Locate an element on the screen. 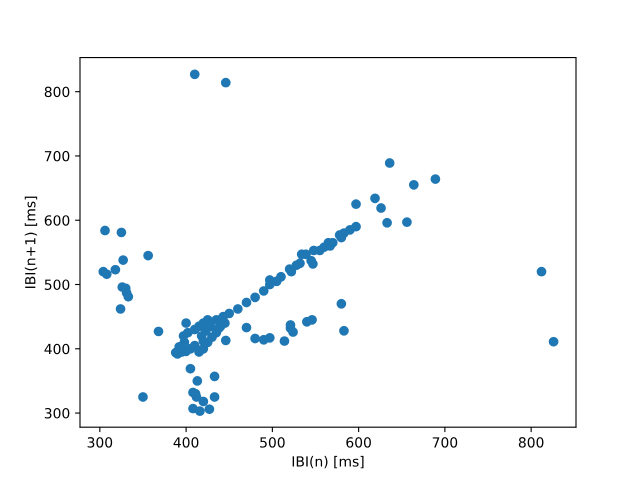  y-axis-title: IBI(n+1) [ms] is located at coordinates (31, 242).